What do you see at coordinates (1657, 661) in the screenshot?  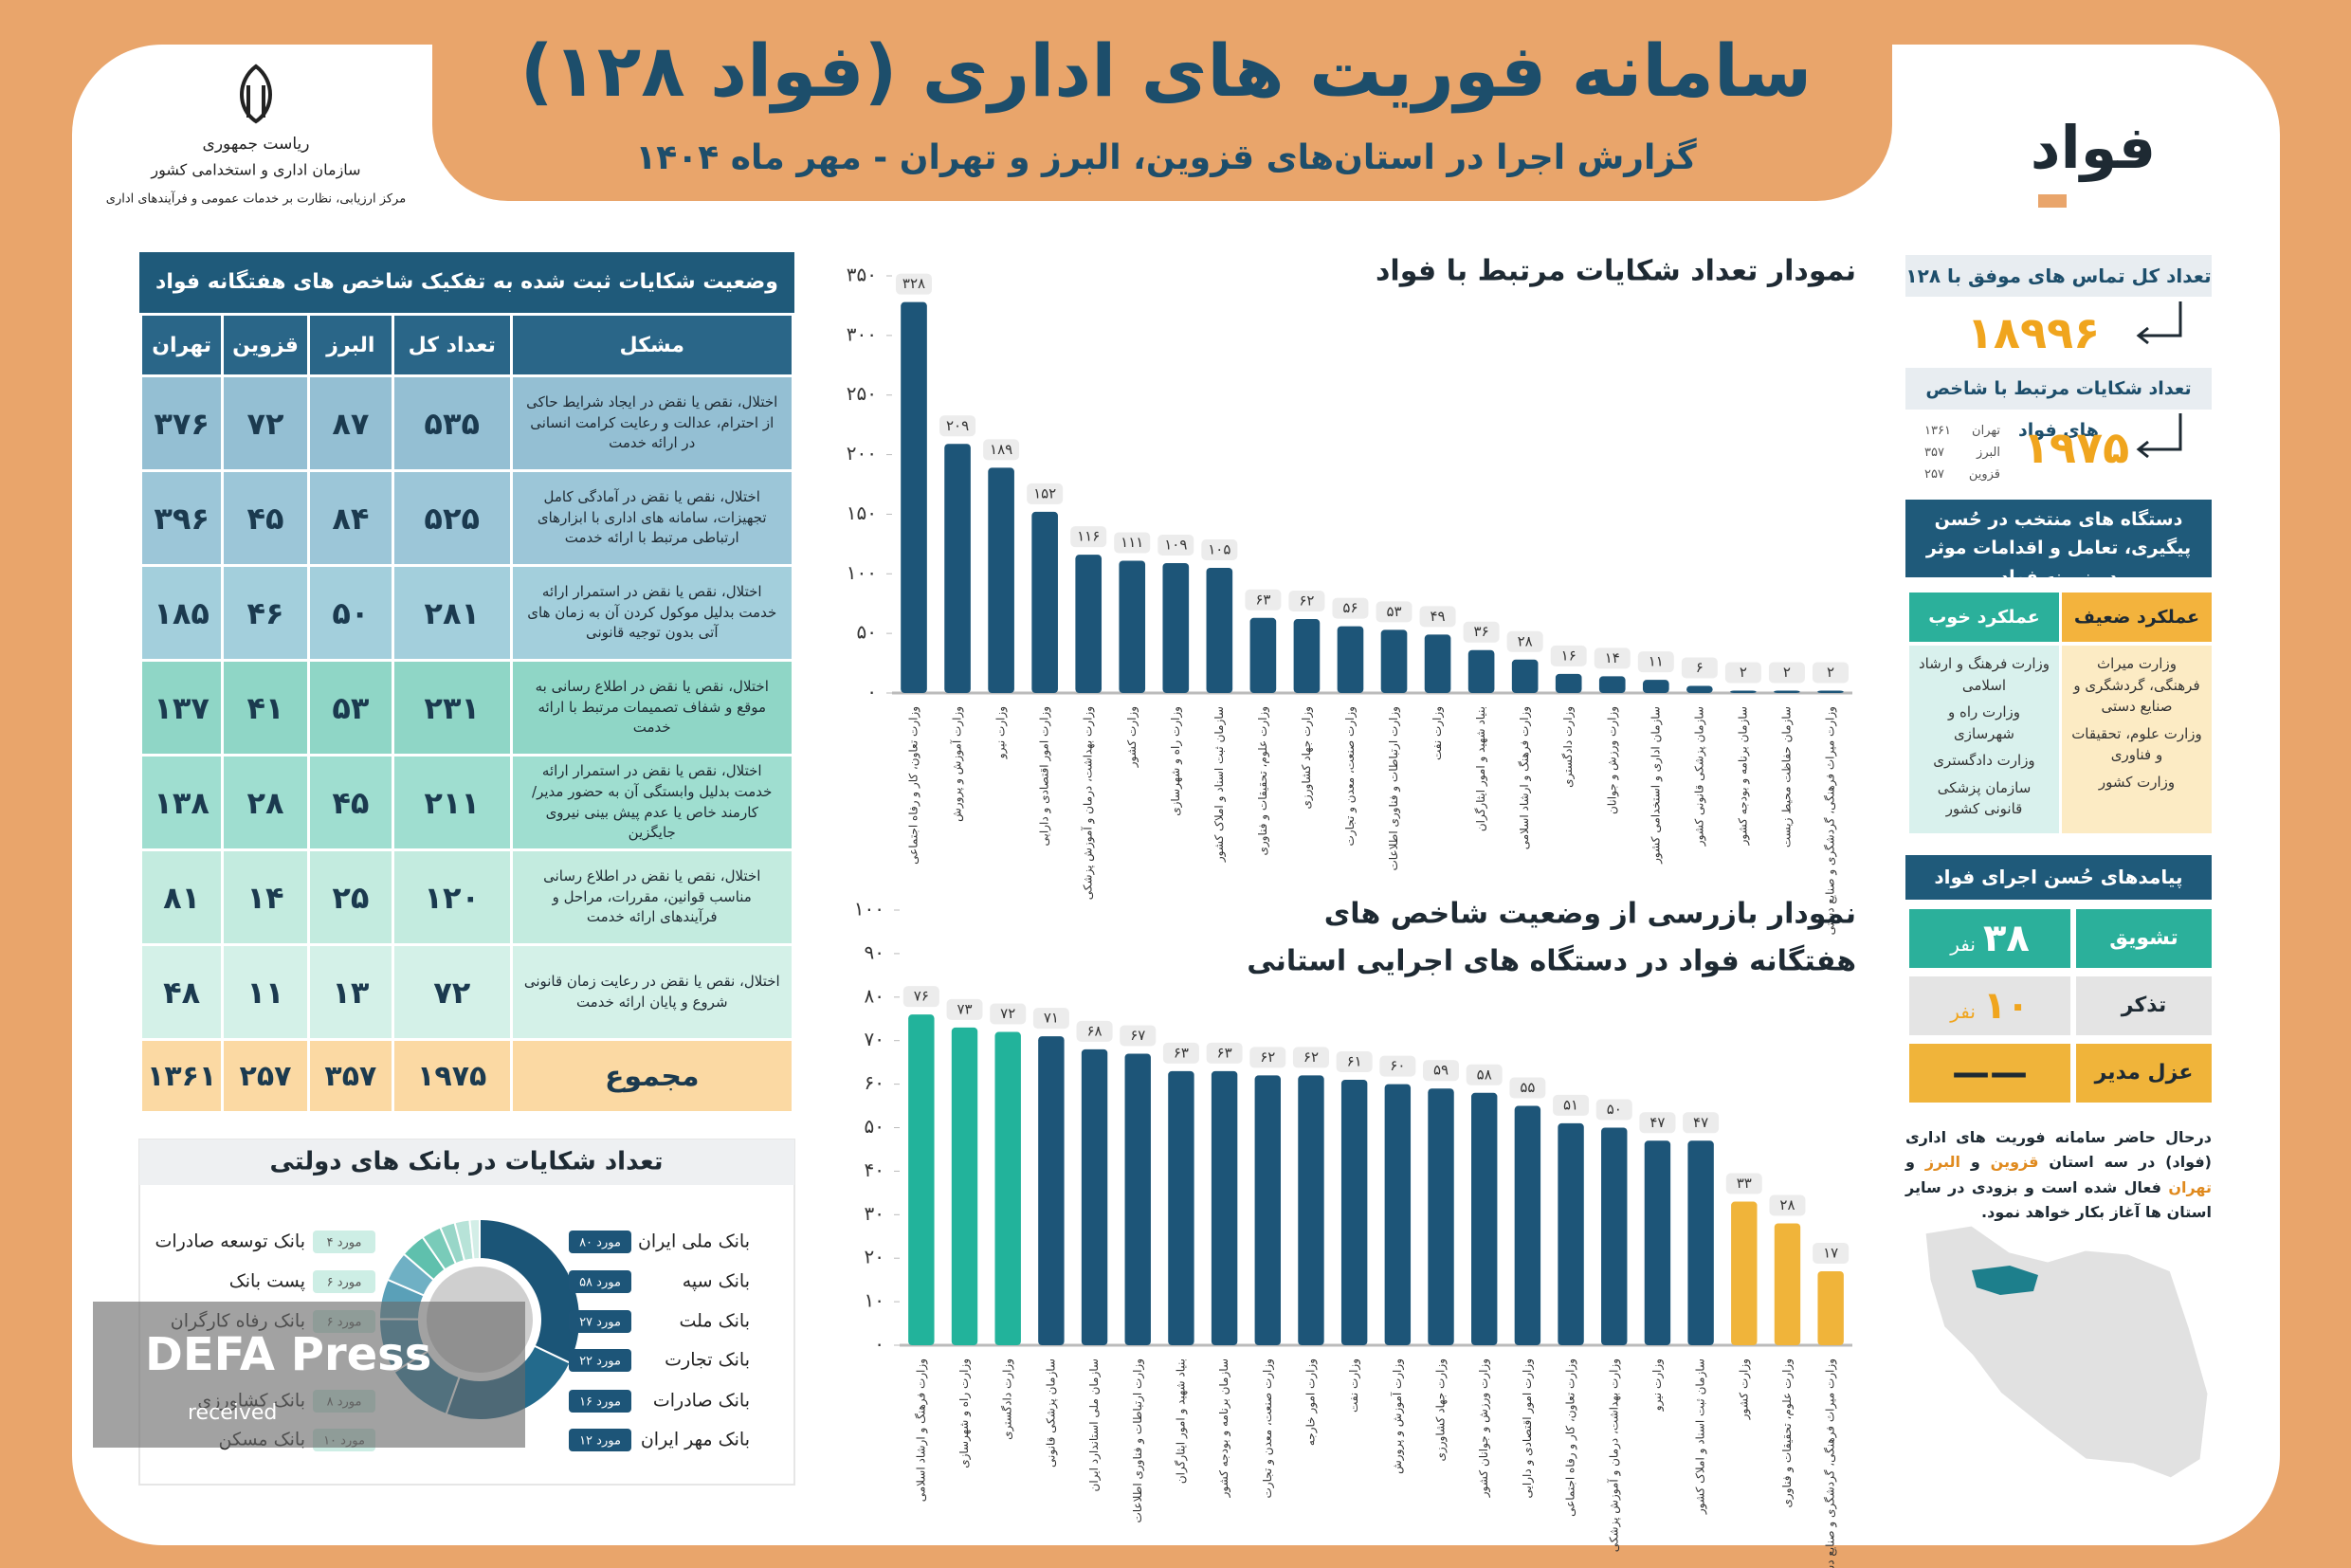 I see `value-label: ۱۱` at bounding box center [1657, 661].